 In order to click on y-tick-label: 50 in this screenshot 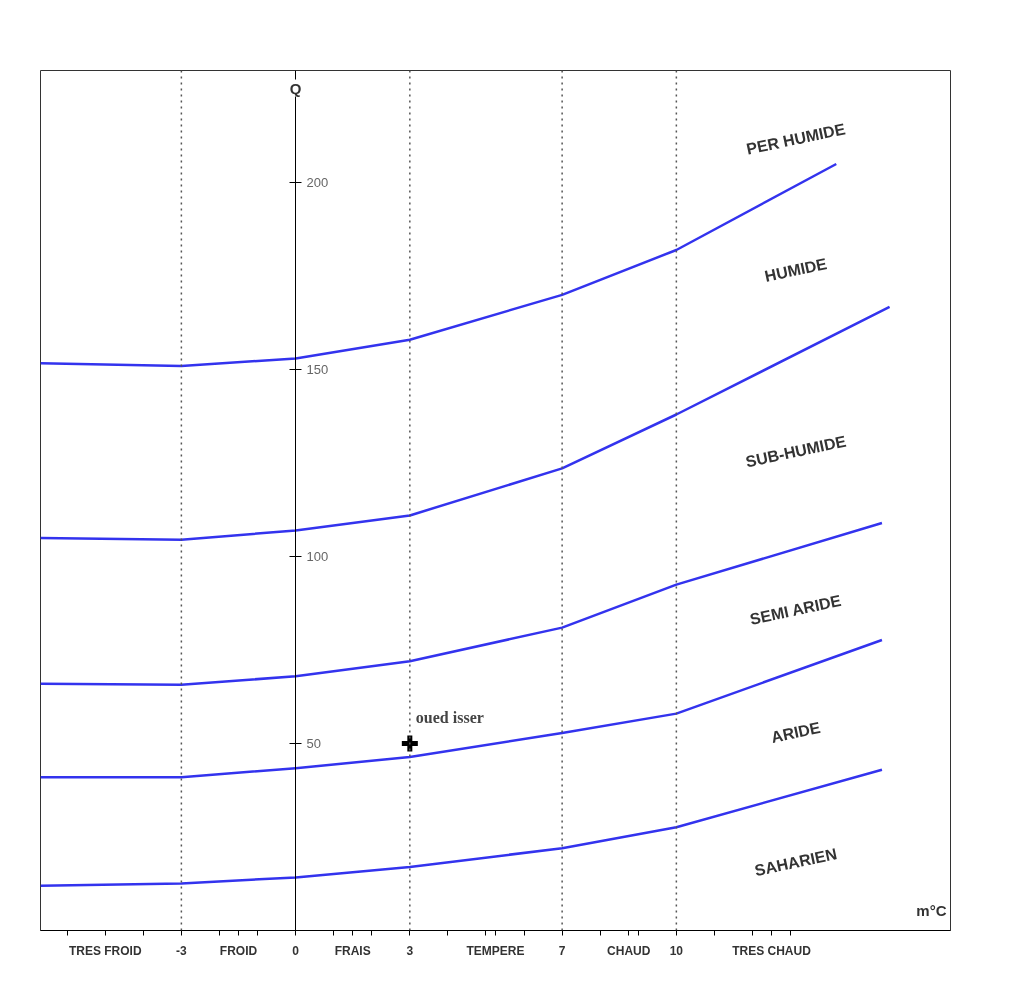, I will do `click(314, 744)`.